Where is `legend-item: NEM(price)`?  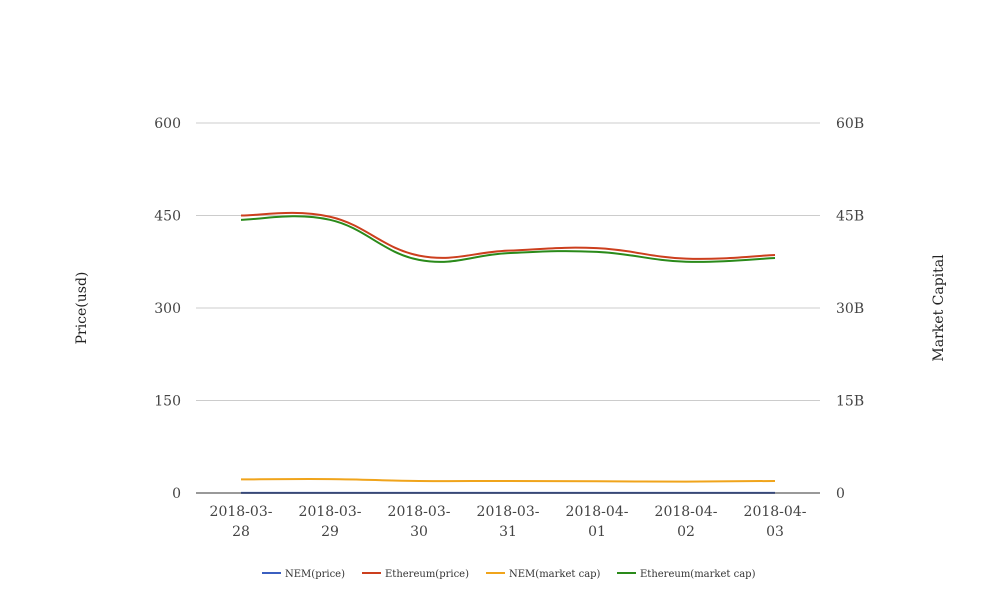
legend-item: NEM(price) is located at coordinates (303, 574).